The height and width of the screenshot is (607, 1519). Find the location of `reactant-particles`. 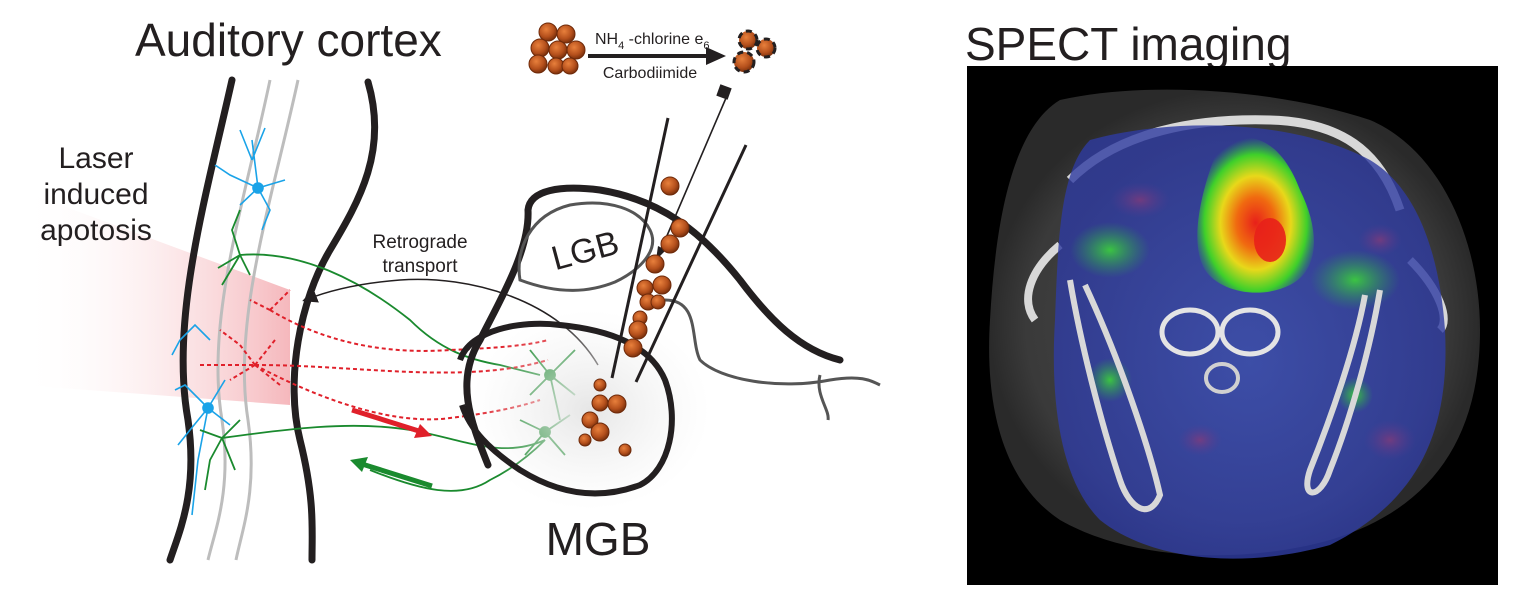

reactant-particles is located at coordinates (557, 48).